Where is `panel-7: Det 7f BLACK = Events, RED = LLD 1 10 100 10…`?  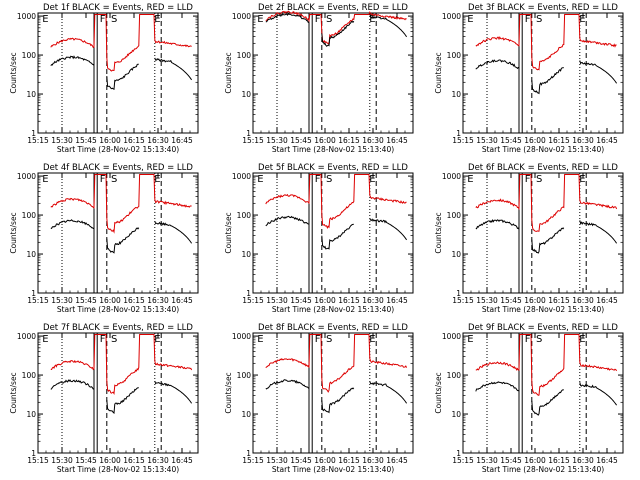 panel-7: Det 7f BLACK = Events, RED = LLD 1 10 100 10… is located at coordinates (104, 398).